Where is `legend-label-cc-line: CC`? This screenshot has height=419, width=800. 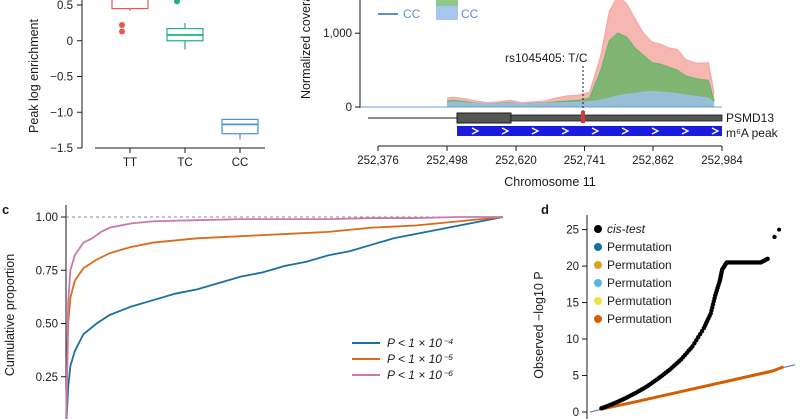 legend-label-cc-line: CC is located at coordinates (412, 14).